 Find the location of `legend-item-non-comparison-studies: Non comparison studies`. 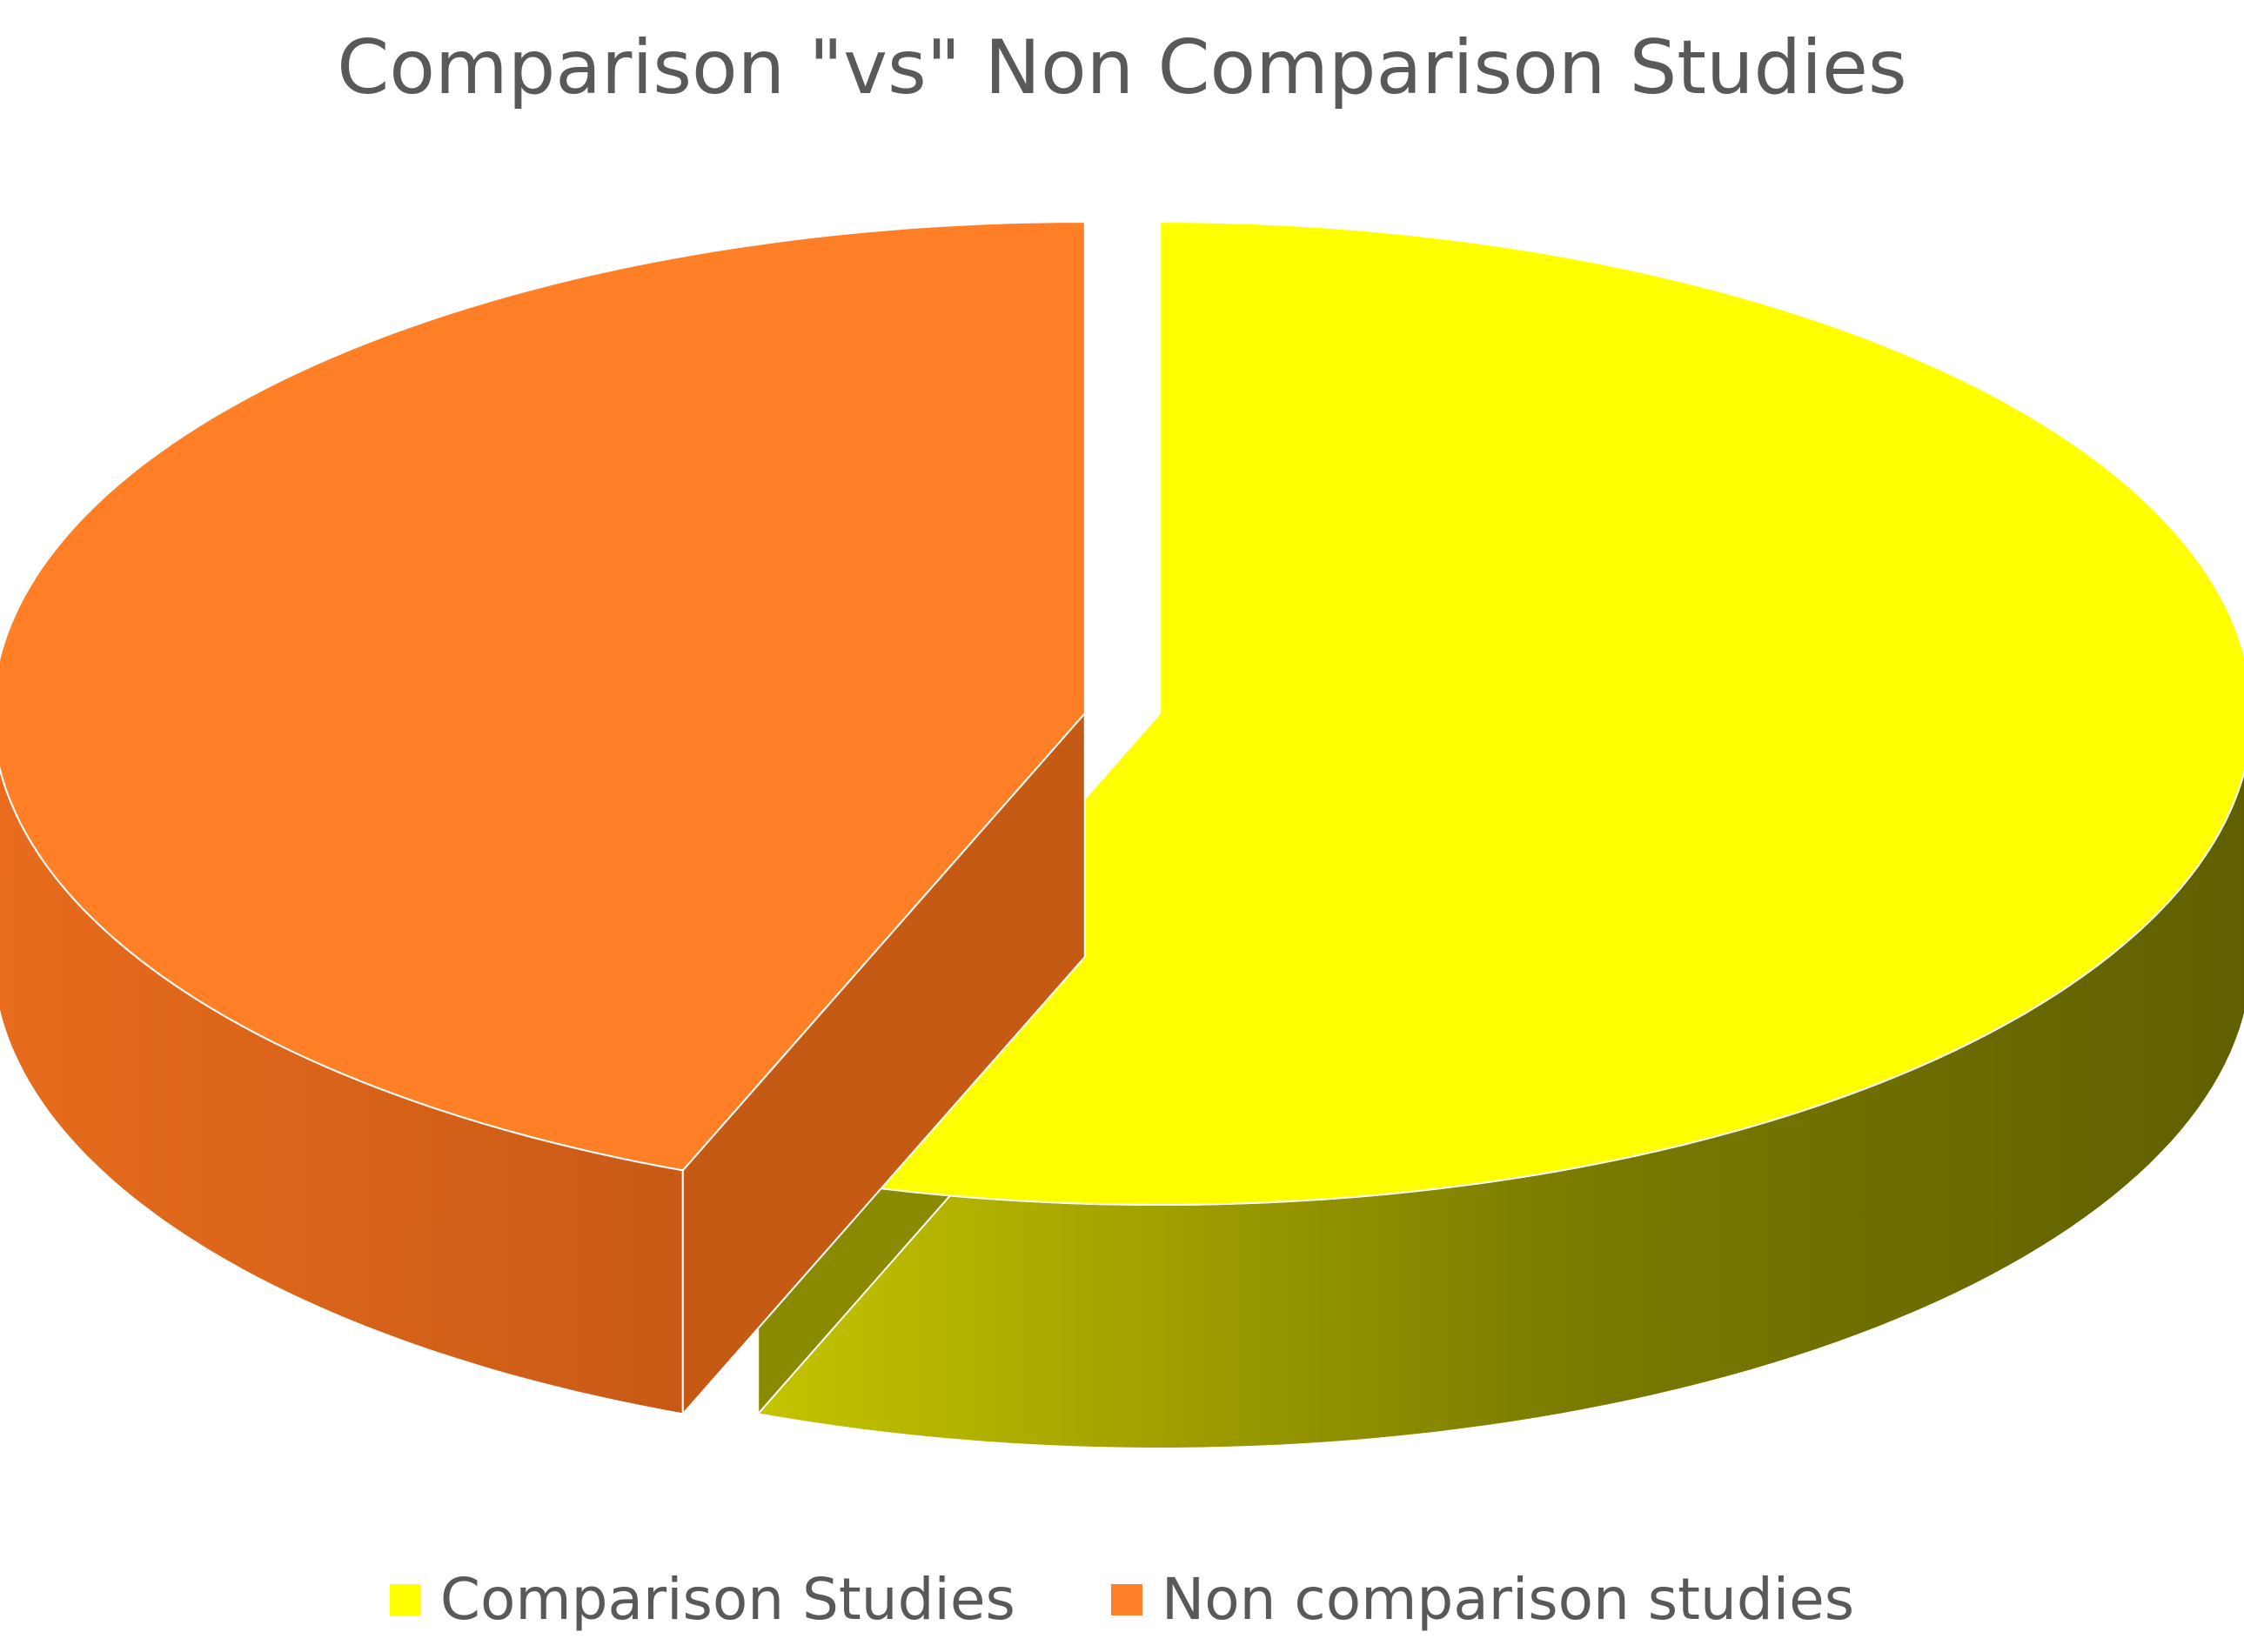

legend-item-non-comparison-studies: Non comparison studies is located at coordinates (1482, 1599).